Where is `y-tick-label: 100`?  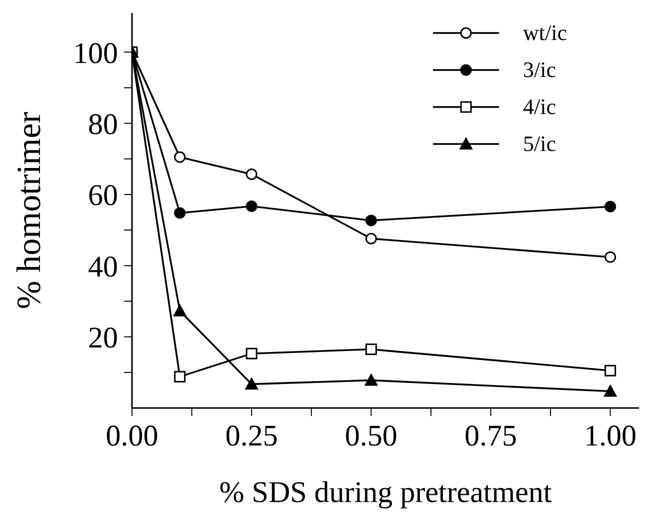
y-tick-label: 100 is located at coordinates (95, 53).